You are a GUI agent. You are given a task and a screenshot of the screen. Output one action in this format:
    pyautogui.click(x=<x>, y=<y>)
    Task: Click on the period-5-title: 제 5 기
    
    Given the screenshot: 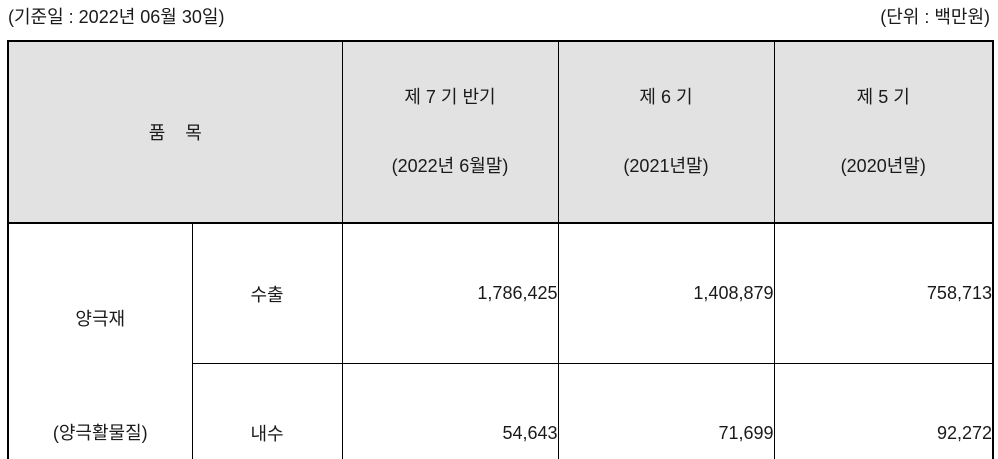 What is the action you would take?
    pyautogui.click(x=883, y=97)
    